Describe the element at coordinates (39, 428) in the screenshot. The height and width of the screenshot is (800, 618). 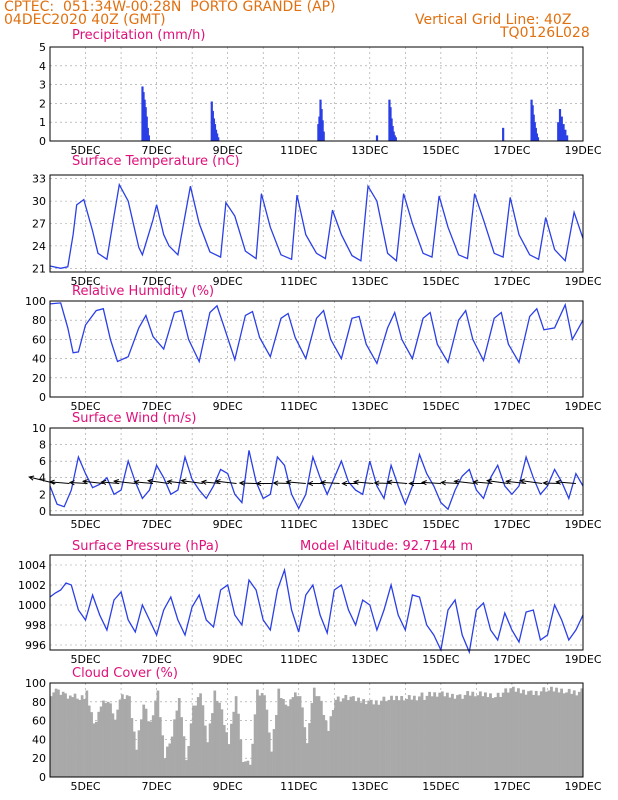
I see `wind-ytick: 10` at that location.